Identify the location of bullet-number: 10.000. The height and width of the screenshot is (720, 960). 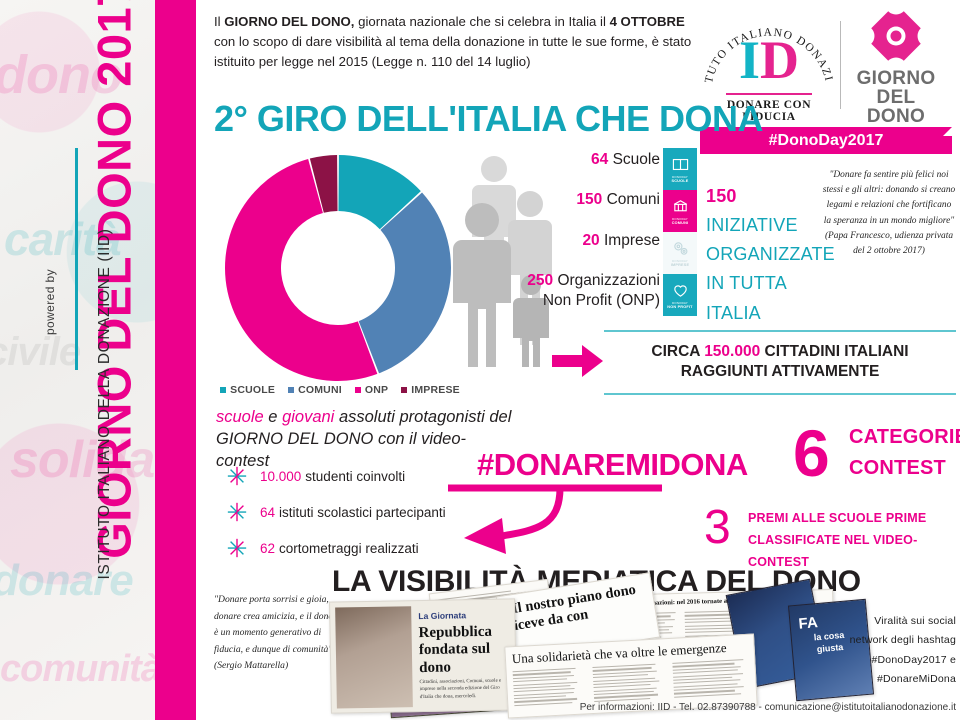
(281, 476).